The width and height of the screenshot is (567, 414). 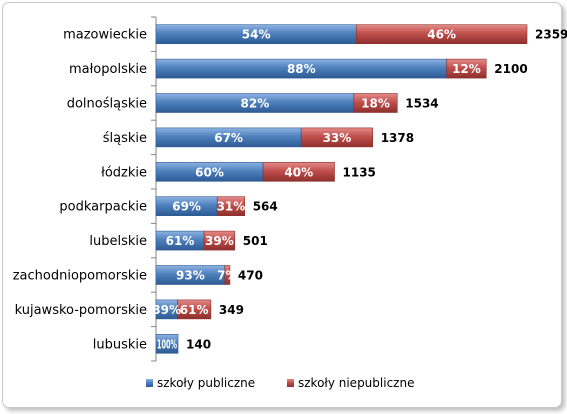 I want to click on pct-label-szkoly-publiczne-lodzkie: 60%, so click(x=209, y=172).